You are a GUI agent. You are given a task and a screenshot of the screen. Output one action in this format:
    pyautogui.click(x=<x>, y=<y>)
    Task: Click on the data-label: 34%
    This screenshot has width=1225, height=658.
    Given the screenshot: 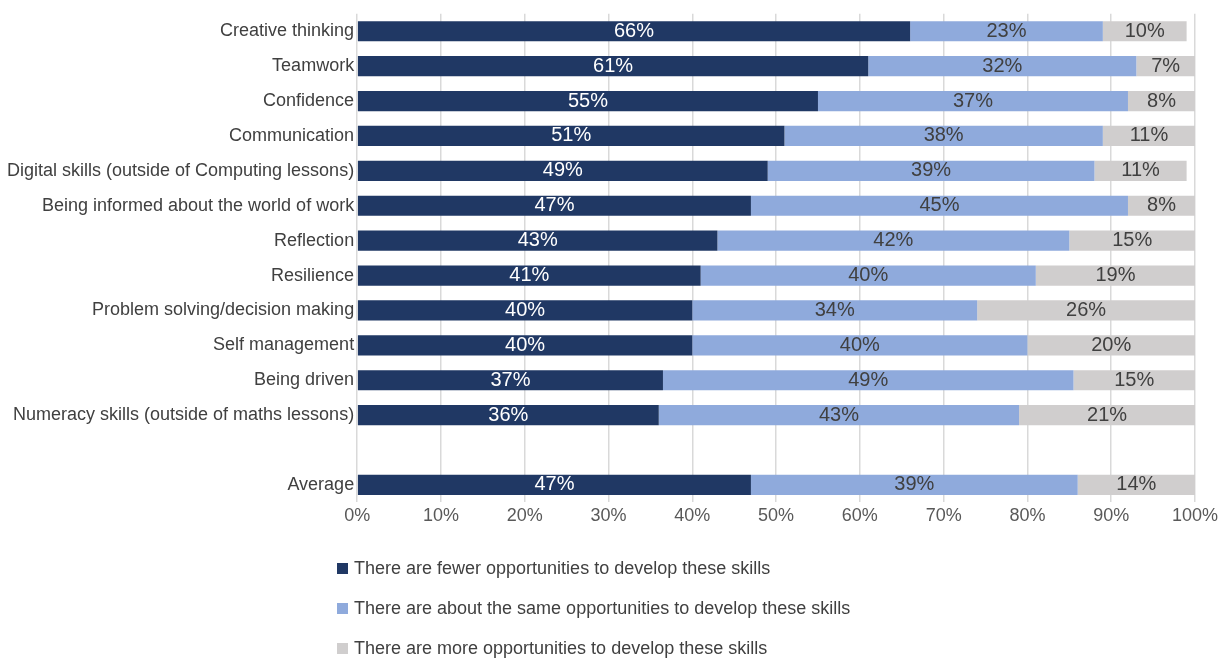 What is the action you would take?
    pyautogui.click(x=834, y=308)
    